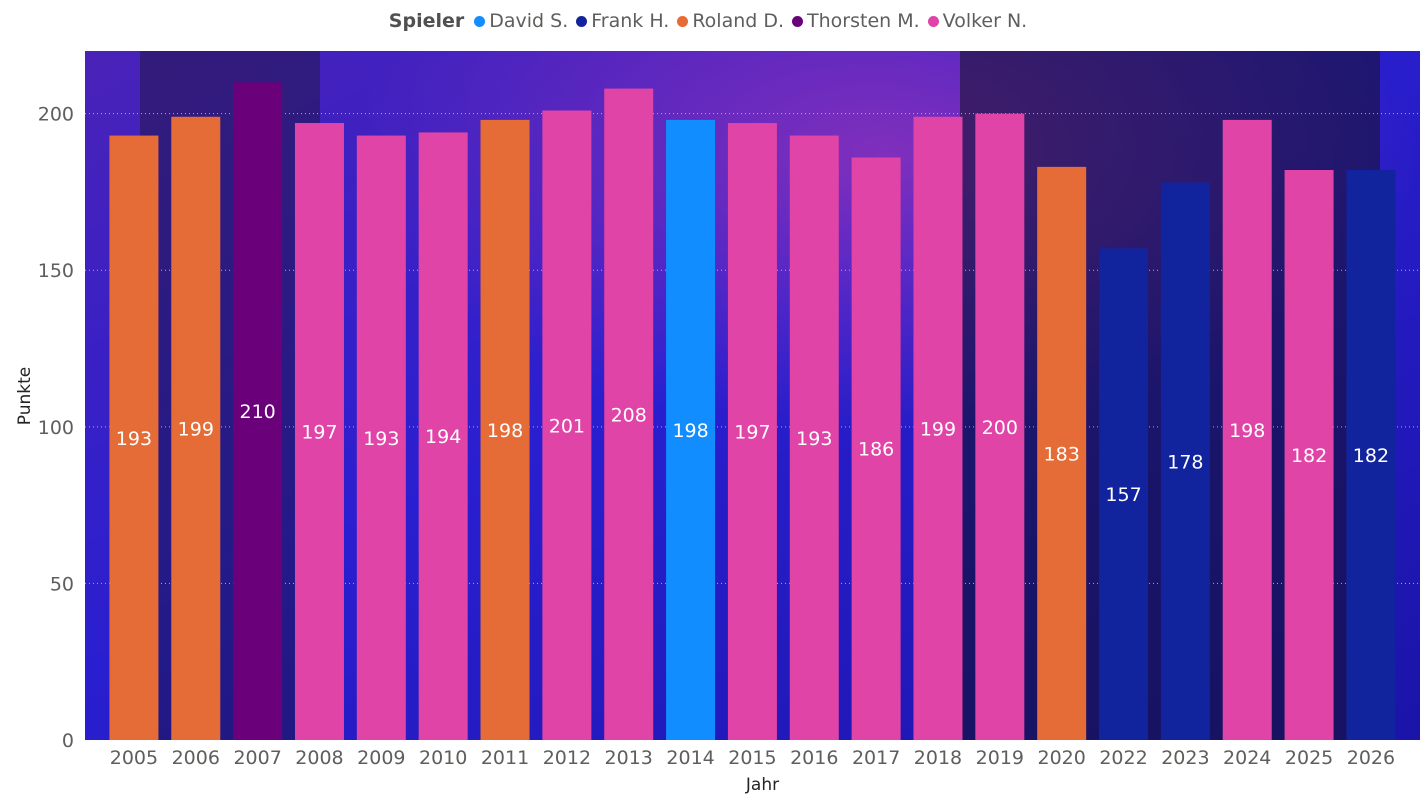 Image resolution: width=1424 pixels, height=796 pixels. I want to click on bar-2013, so click(629, 414).